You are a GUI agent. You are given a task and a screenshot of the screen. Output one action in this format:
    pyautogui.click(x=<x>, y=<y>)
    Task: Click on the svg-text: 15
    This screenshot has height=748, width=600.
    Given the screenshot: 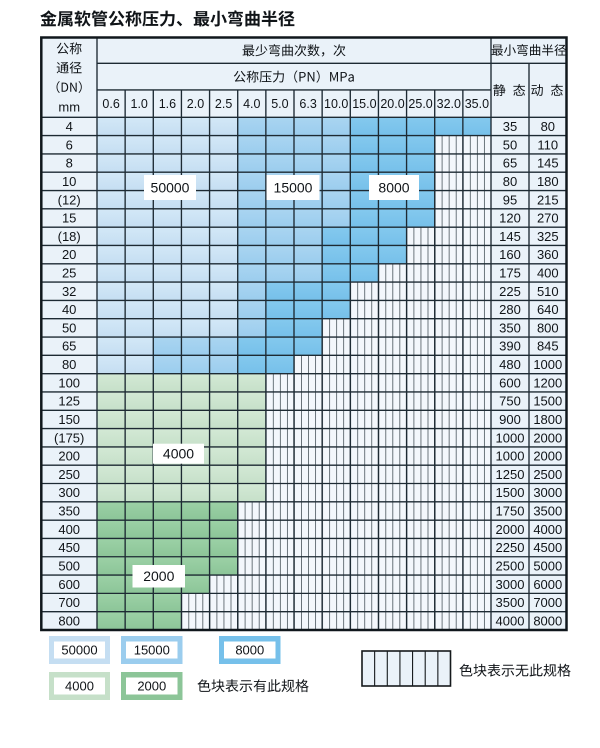 What is the action you would take?
    pyautogui.click(x=69, y=218)
    